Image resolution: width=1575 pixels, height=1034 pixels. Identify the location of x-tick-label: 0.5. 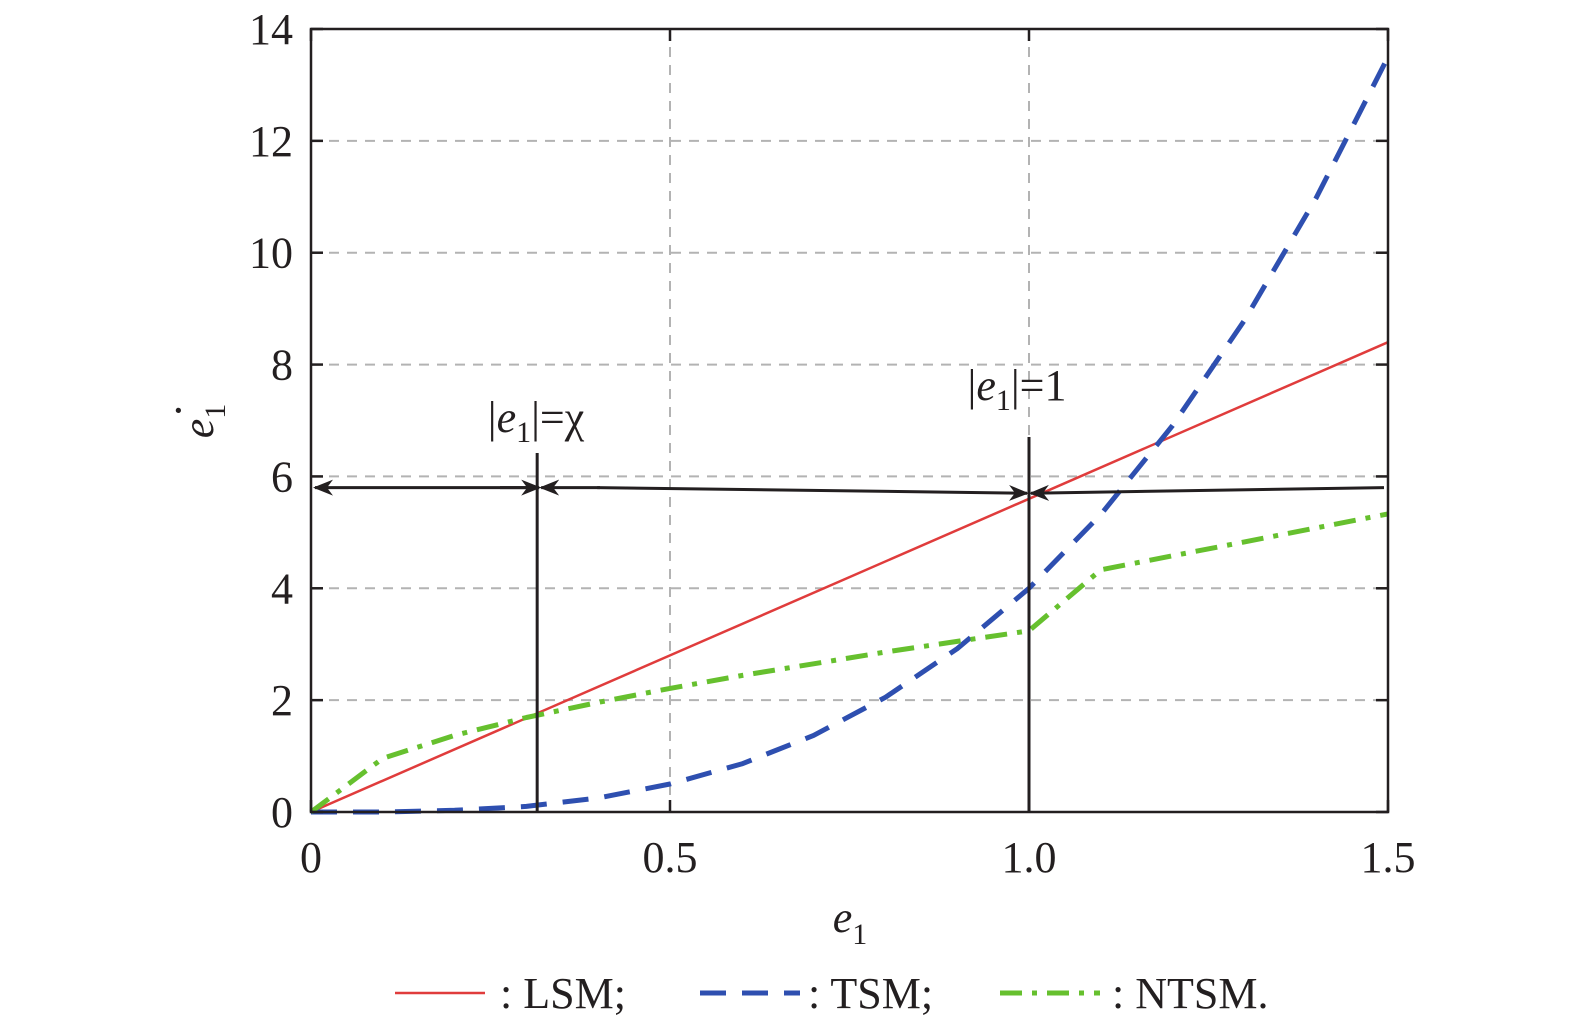
(670, 857).